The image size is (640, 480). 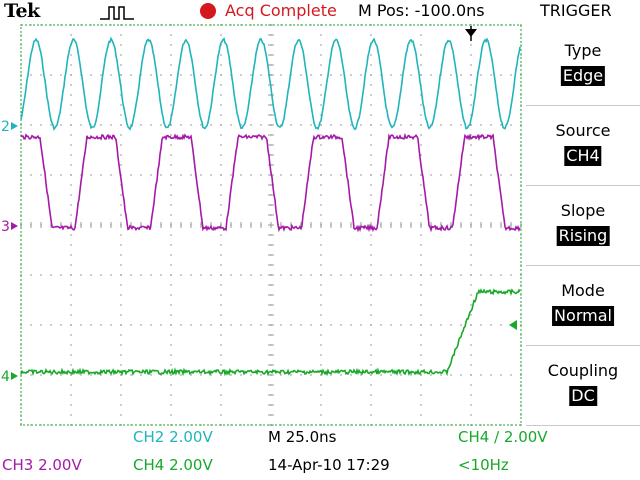 What do you see at coordinates (583, 145) in the screenshot?
I see `menu-item-source: Source CH4` at bounding box center [583, 145].